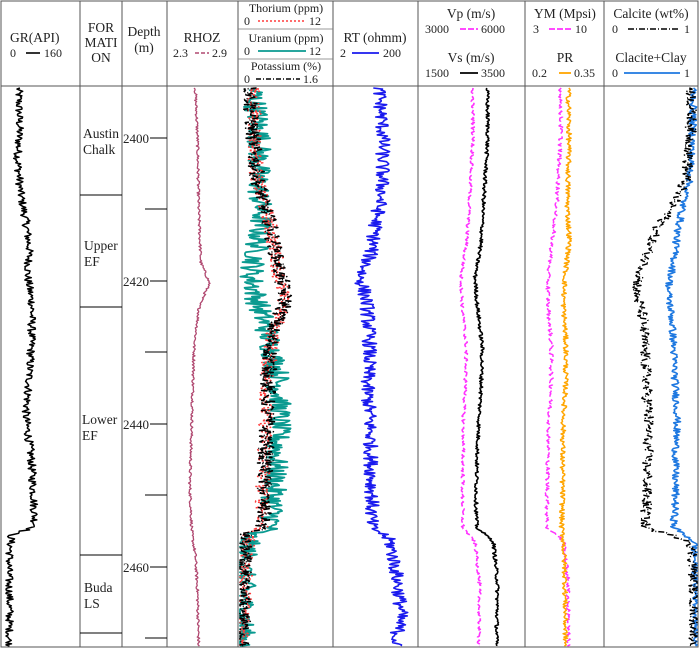 This screenshot has height=648, width=699. I want to click on calcite-clay-min: 0, so click(615, 73).